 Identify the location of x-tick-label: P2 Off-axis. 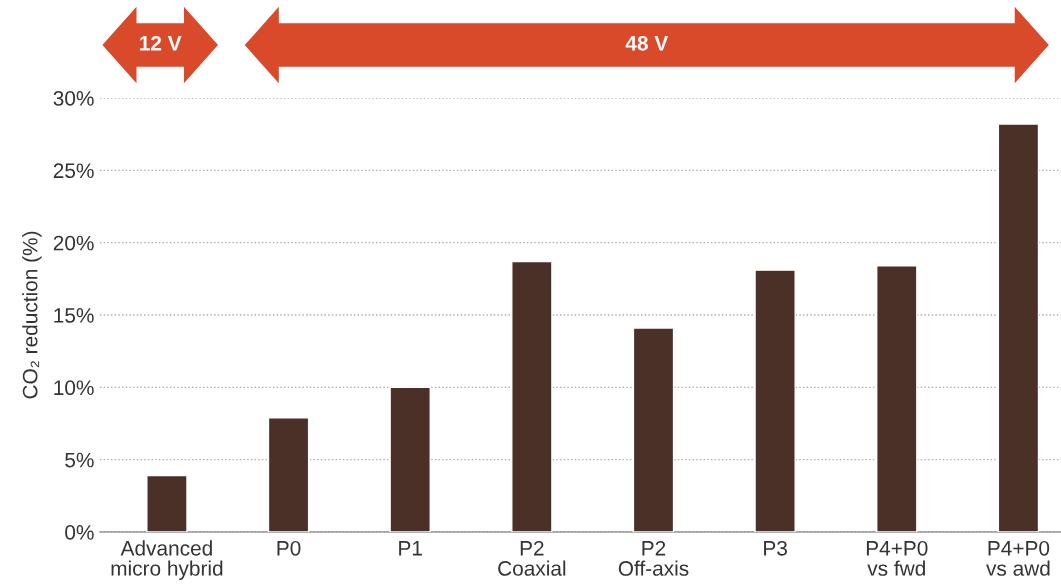
(653, 558).